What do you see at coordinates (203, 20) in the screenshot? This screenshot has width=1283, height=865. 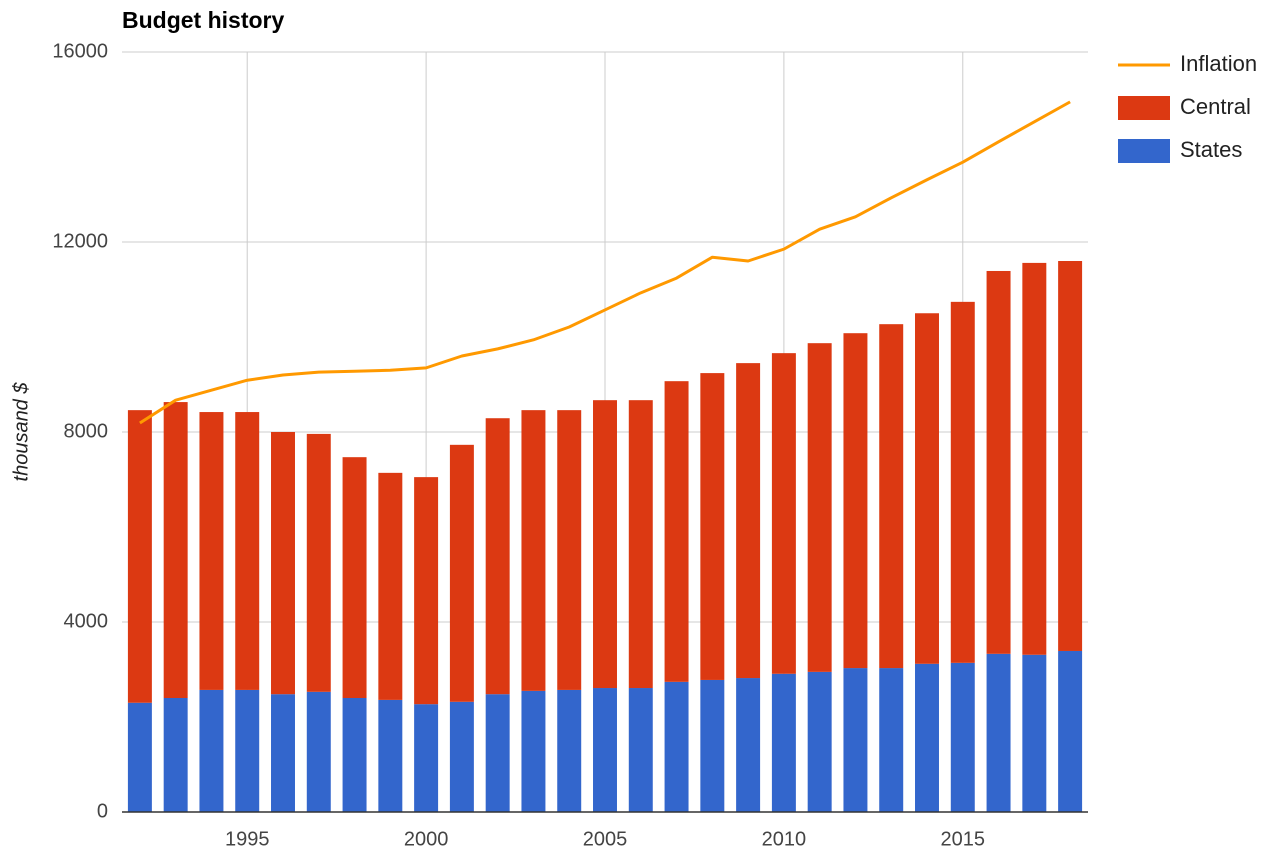 I see `chart-title: Budget history` at bounding box center [203, 20].